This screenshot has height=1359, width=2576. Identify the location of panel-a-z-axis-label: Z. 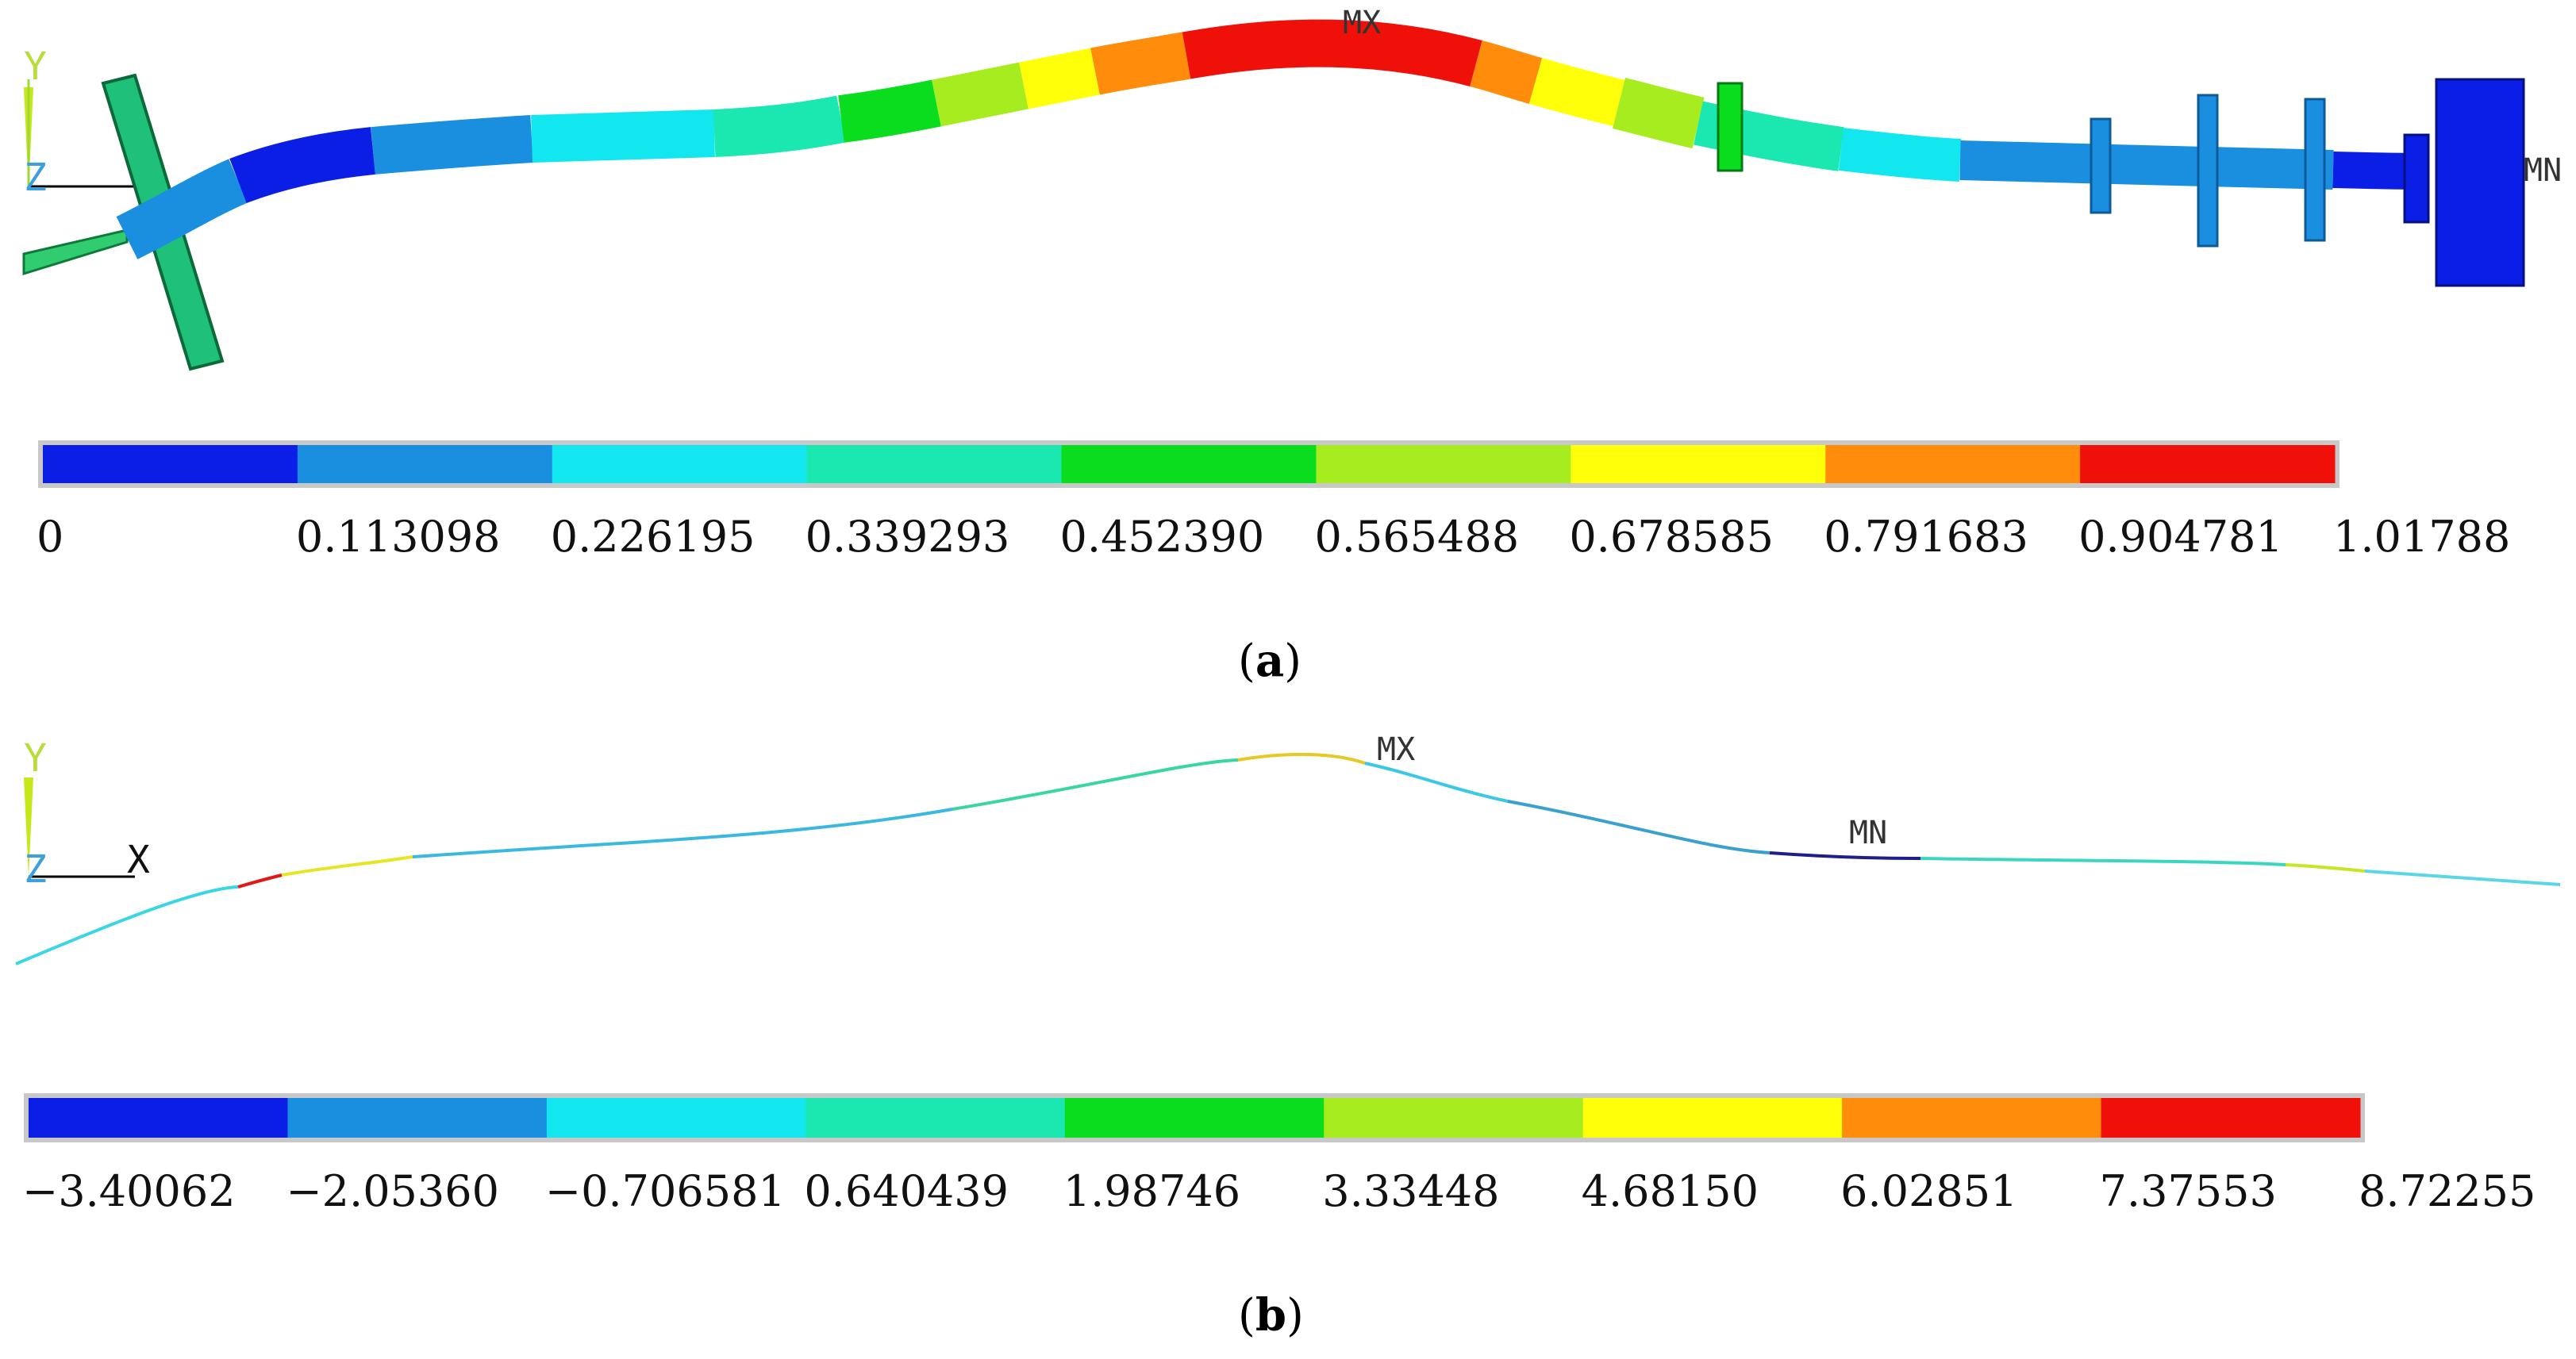
(35, 177).